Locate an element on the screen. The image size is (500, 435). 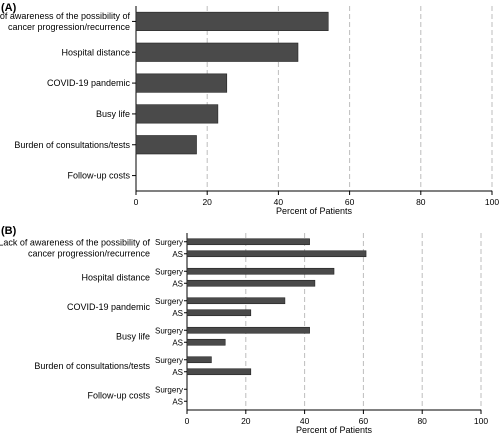
panel-b-category-label: Burden of consultations/tests is located at coordinates (92, 366).